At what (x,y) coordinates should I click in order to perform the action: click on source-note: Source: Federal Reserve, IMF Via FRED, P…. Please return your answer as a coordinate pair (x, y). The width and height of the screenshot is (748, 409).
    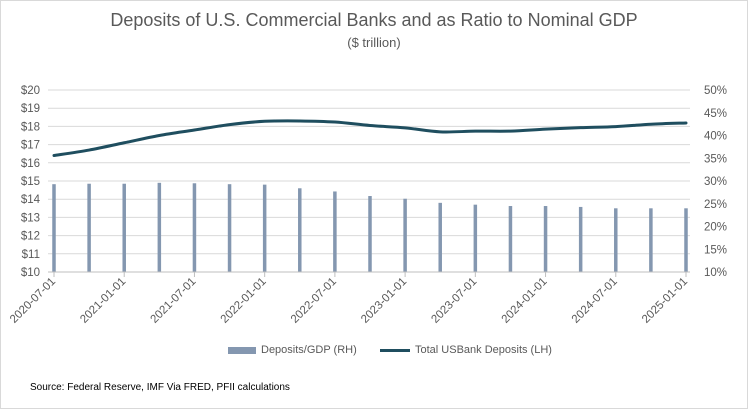
    Looking at the image, I should click on (160, 387).